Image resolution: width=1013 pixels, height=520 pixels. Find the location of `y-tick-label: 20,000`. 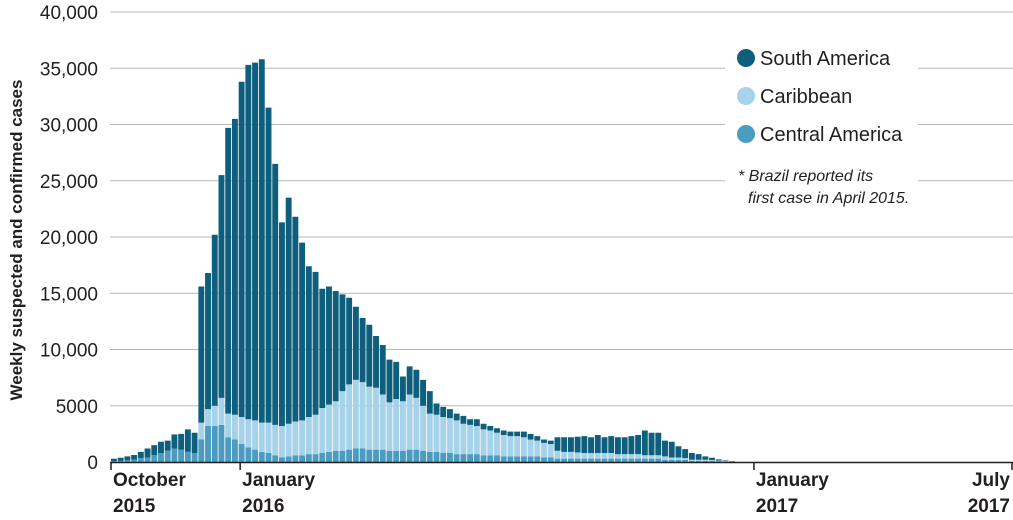

y-tick-label: 20,000 is located at coordinates (69, 238).